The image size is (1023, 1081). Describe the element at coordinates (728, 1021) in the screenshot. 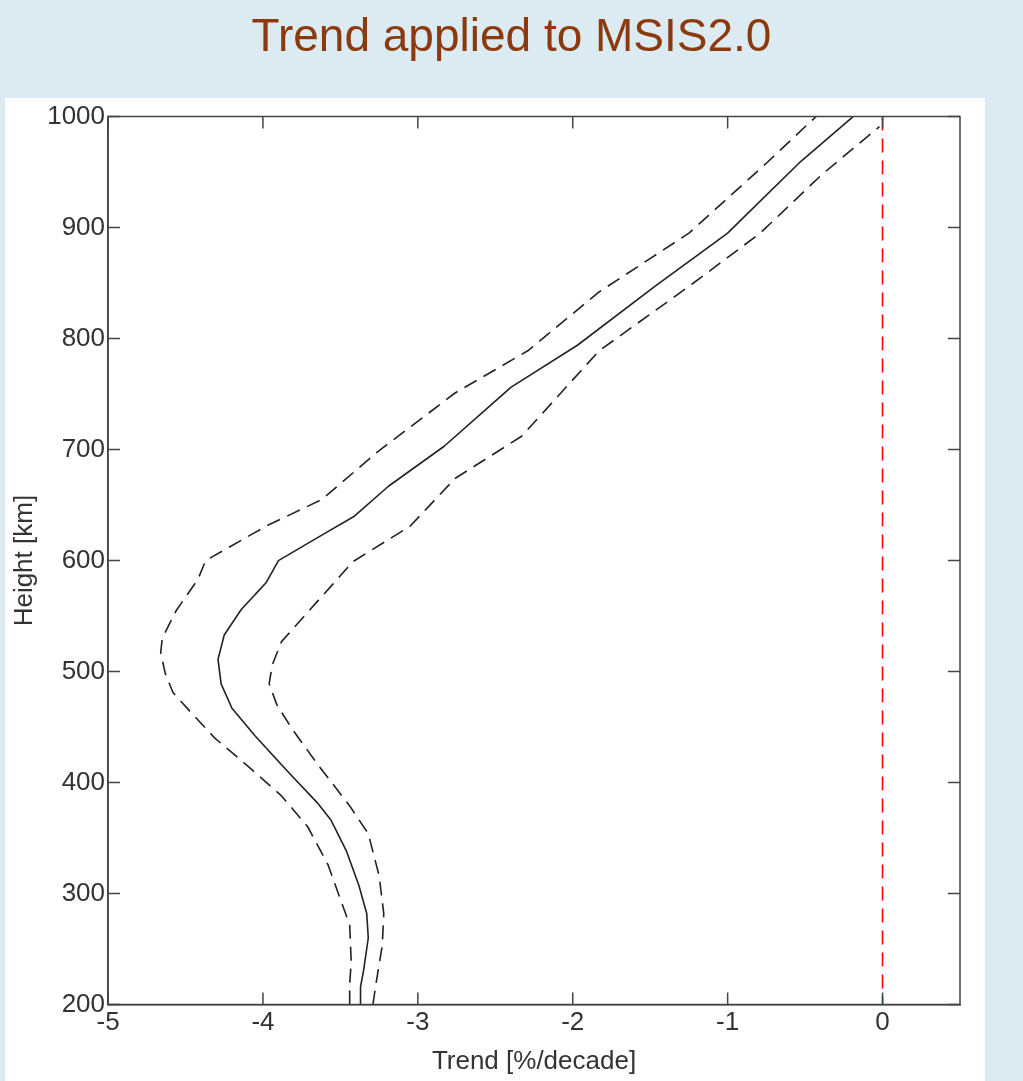

I see `x-tick-label: -1` at that location.